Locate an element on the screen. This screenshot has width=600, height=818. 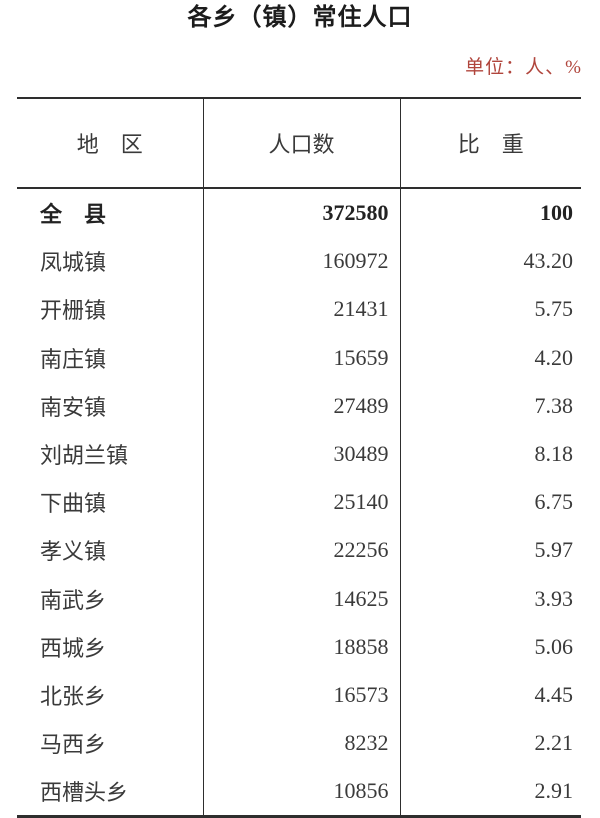
region-cell: 孝义镇 is located at coordinates (73, 552).